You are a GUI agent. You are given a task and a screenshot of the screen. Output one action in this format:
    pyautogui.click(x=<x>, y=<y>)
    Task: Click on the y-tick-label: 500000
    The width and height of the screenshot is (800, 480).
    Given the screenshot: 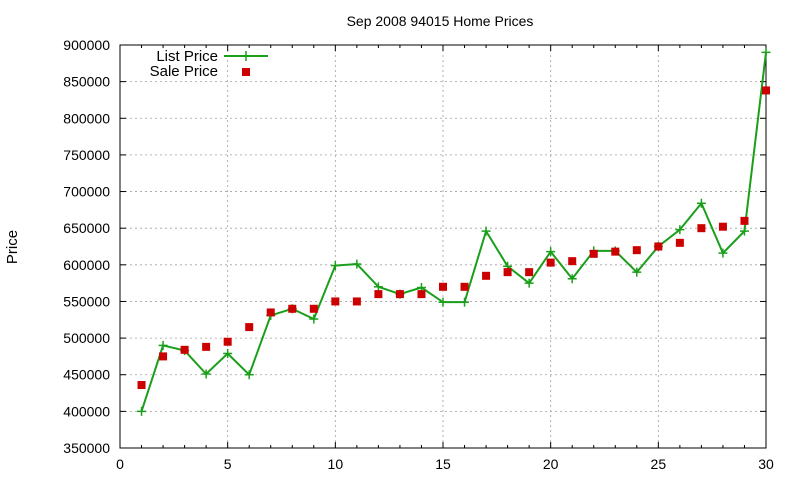 What is the action you would take?
    pyautogui.click(x=86, y=338)
    